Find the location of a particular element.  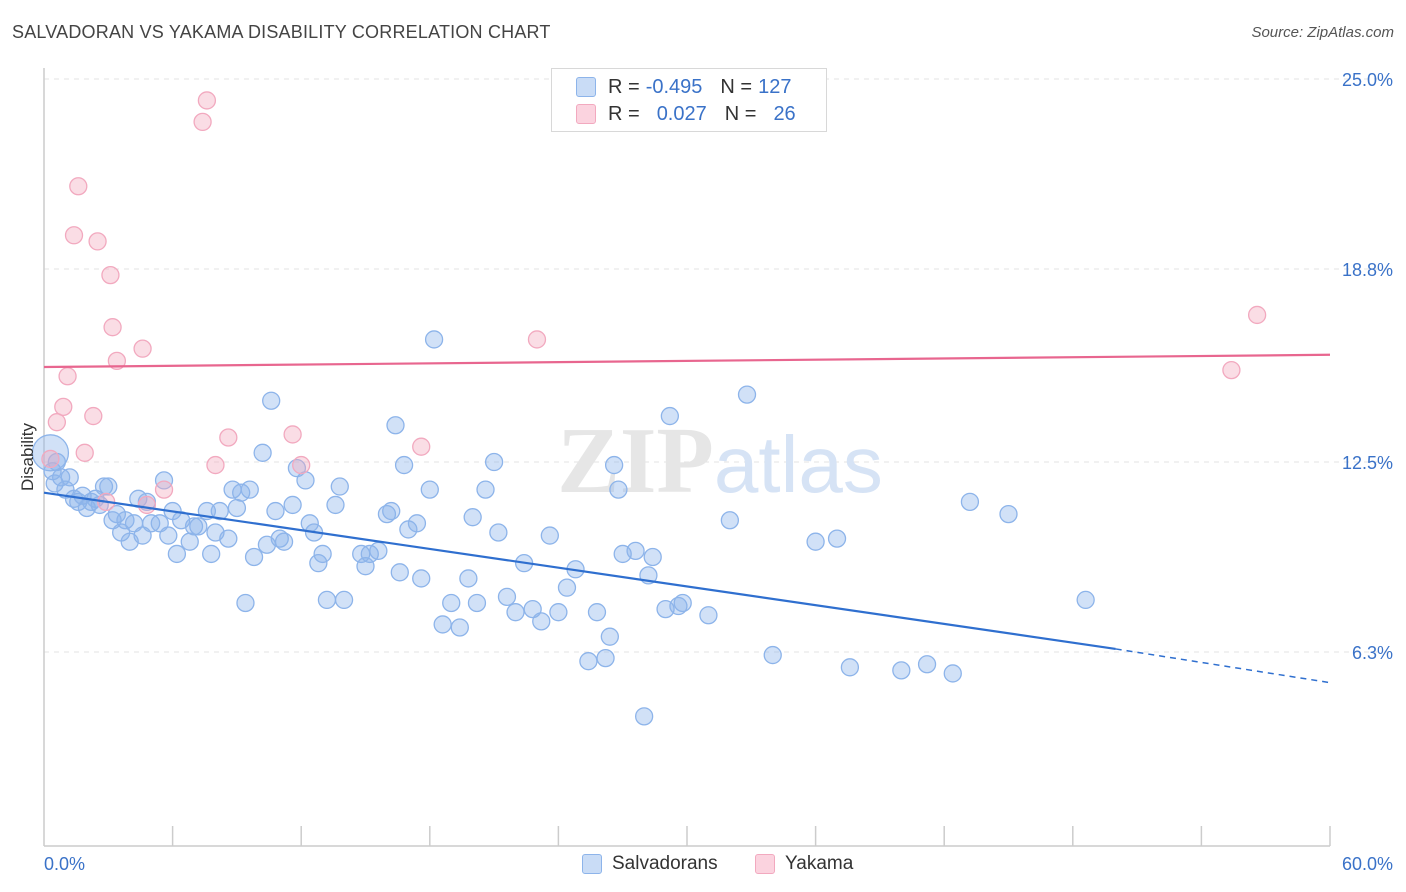

y-tick-label: 12.5% is located at coordinates (1367, 463).